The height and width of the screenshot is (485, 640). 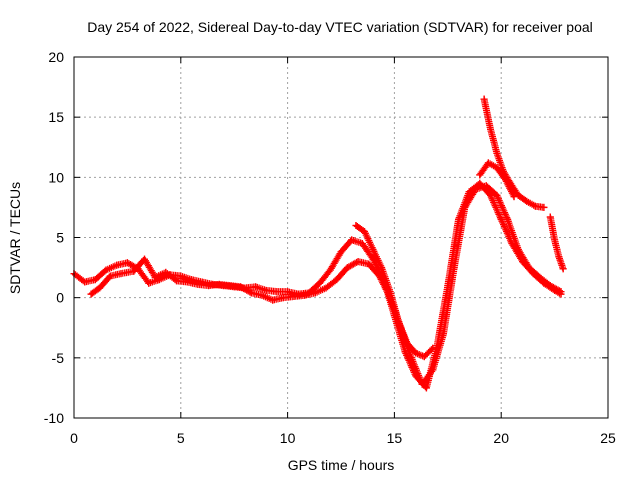 What do you see at coordinates (56, 57) in the screenshot?
I see `y-tick-label: 20` at bounding box center [56, 57].